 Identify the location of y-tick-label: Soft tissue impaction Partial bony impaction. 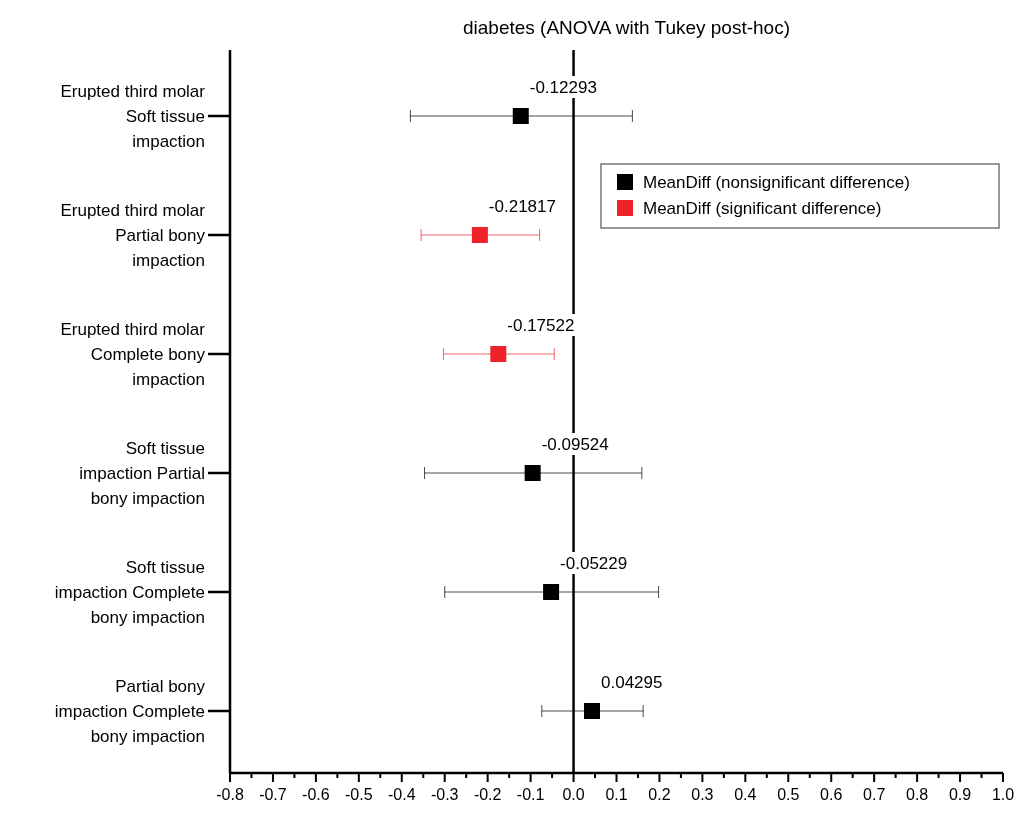
(142, 473).